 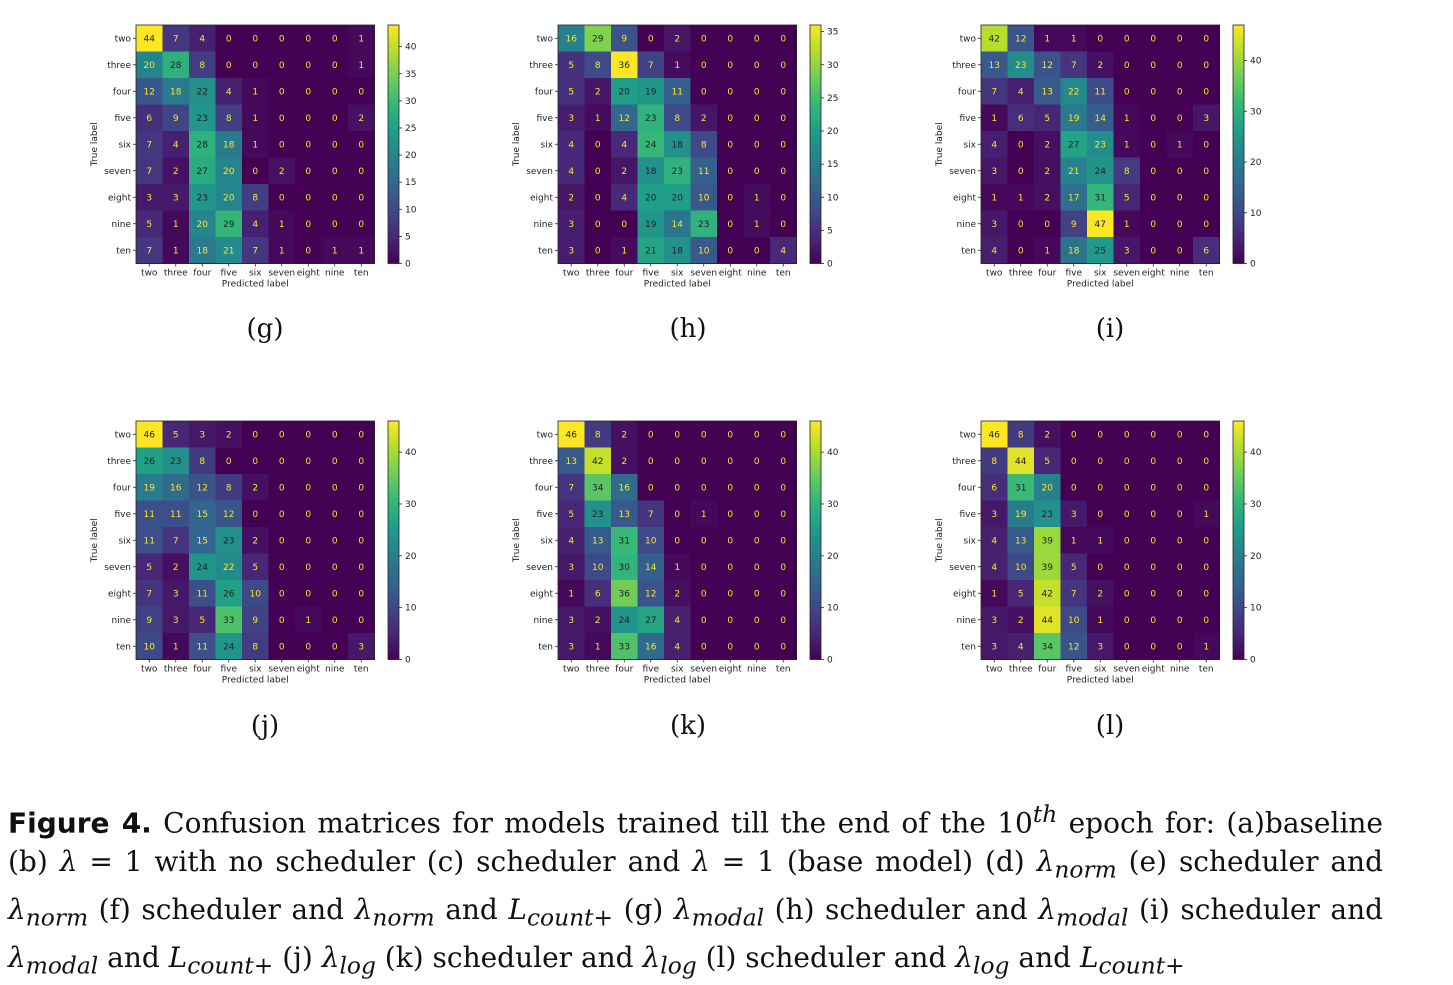 I want to click on cell-value: 20, so click(x=229, y=172).